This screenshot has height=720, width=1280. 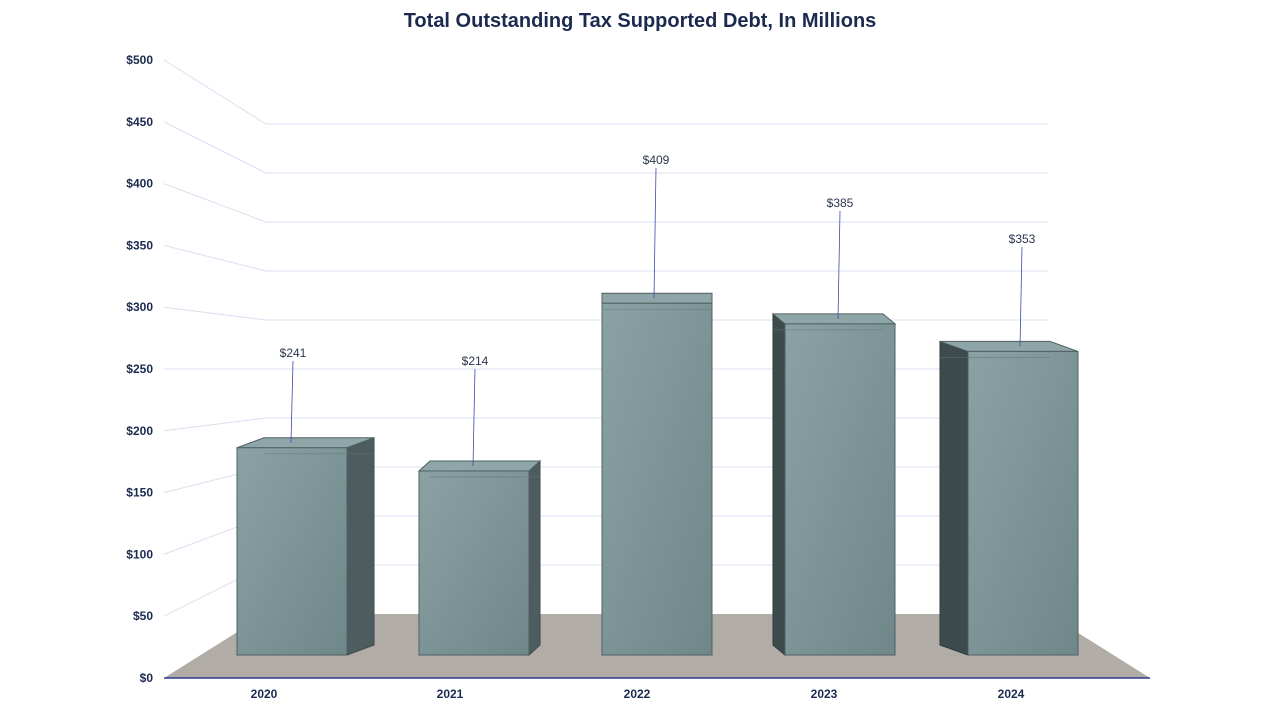 What do you see at coordinates (293, 353) in the screenshot?
I see `data-label: $241` at bounding box center [293, 353].